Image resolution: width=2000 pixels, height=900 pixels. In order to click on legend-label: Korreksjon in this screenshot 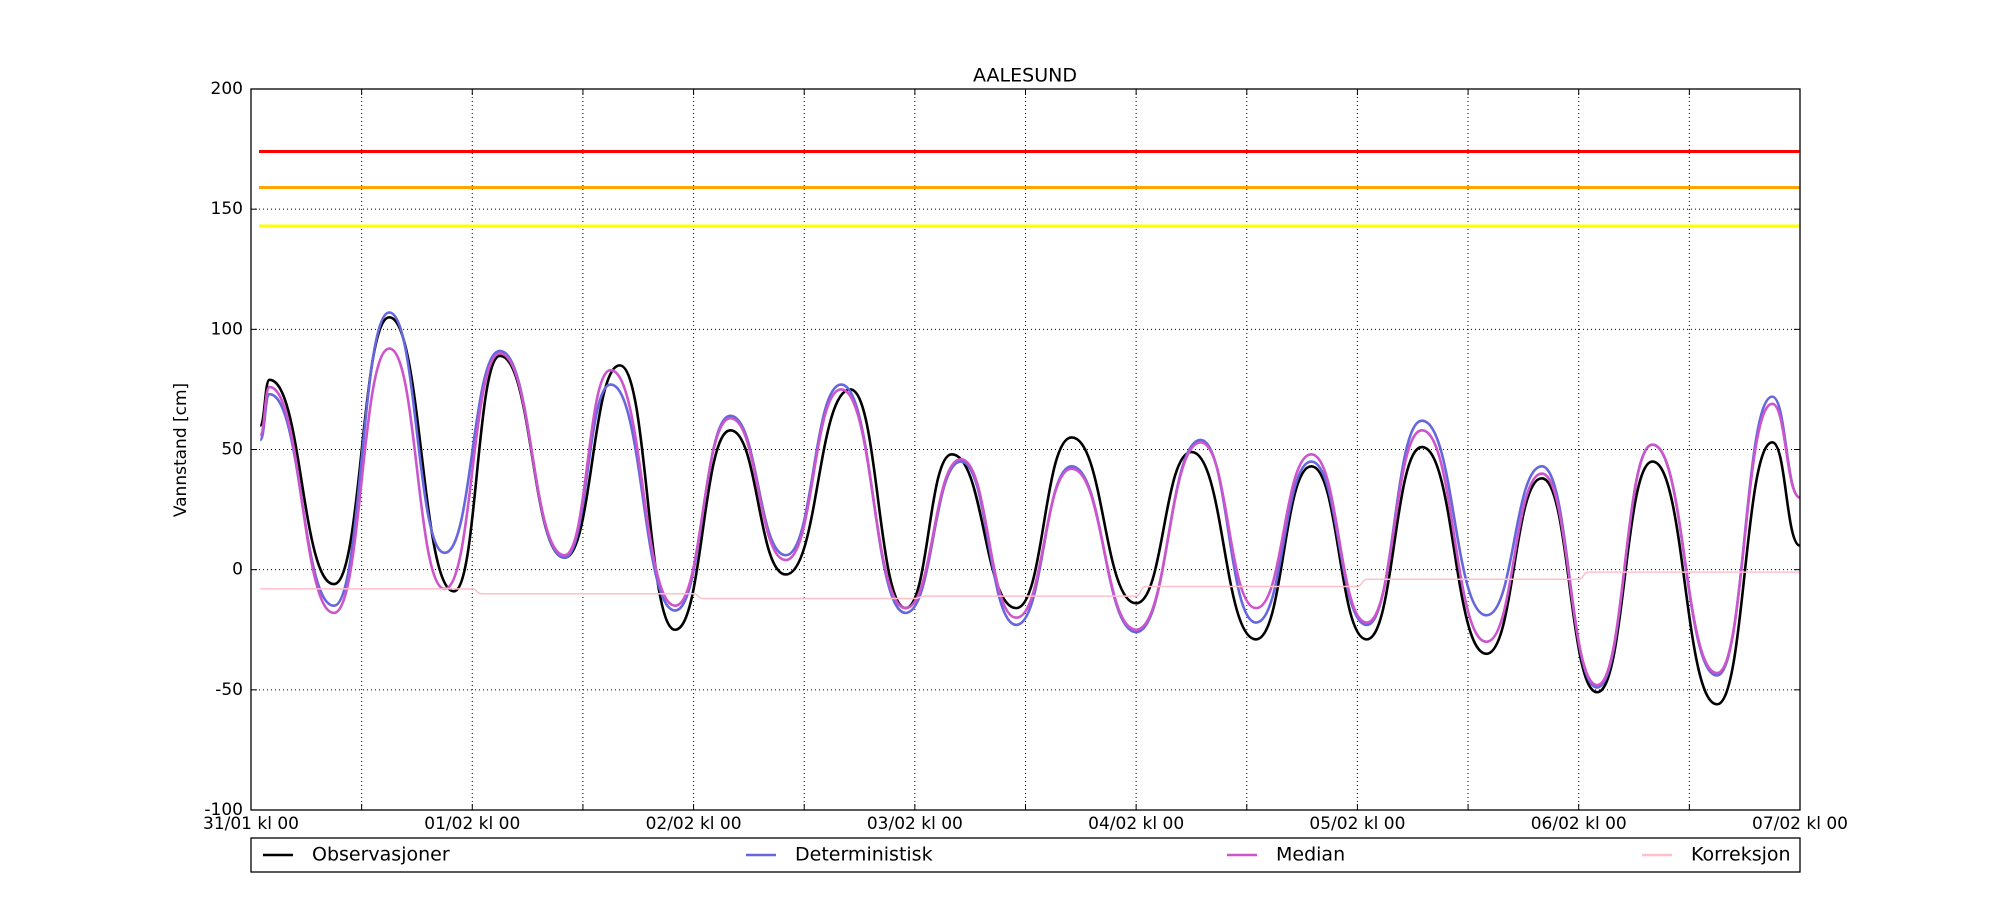, I will do `click(1741, 855)`.